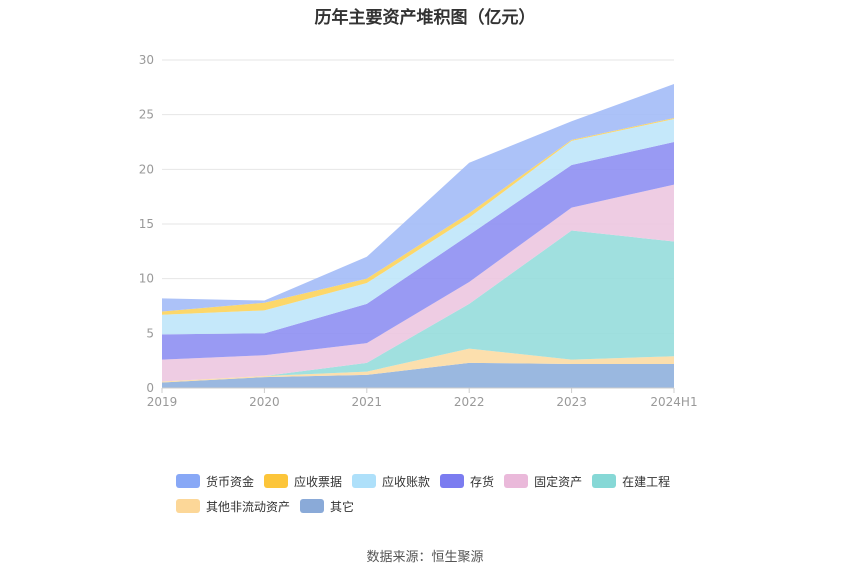  I want to click on y-tick-label: 10, so click(146, 279).